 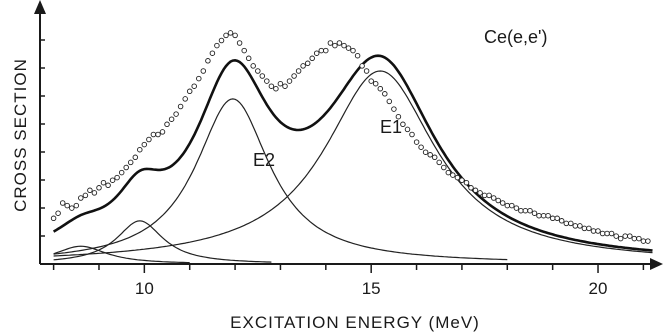 What do you see at coordinates (20, 135) in the screenshot?
I see `y-axis-title: CROSS SECTION` at bounding box center [20, 135].